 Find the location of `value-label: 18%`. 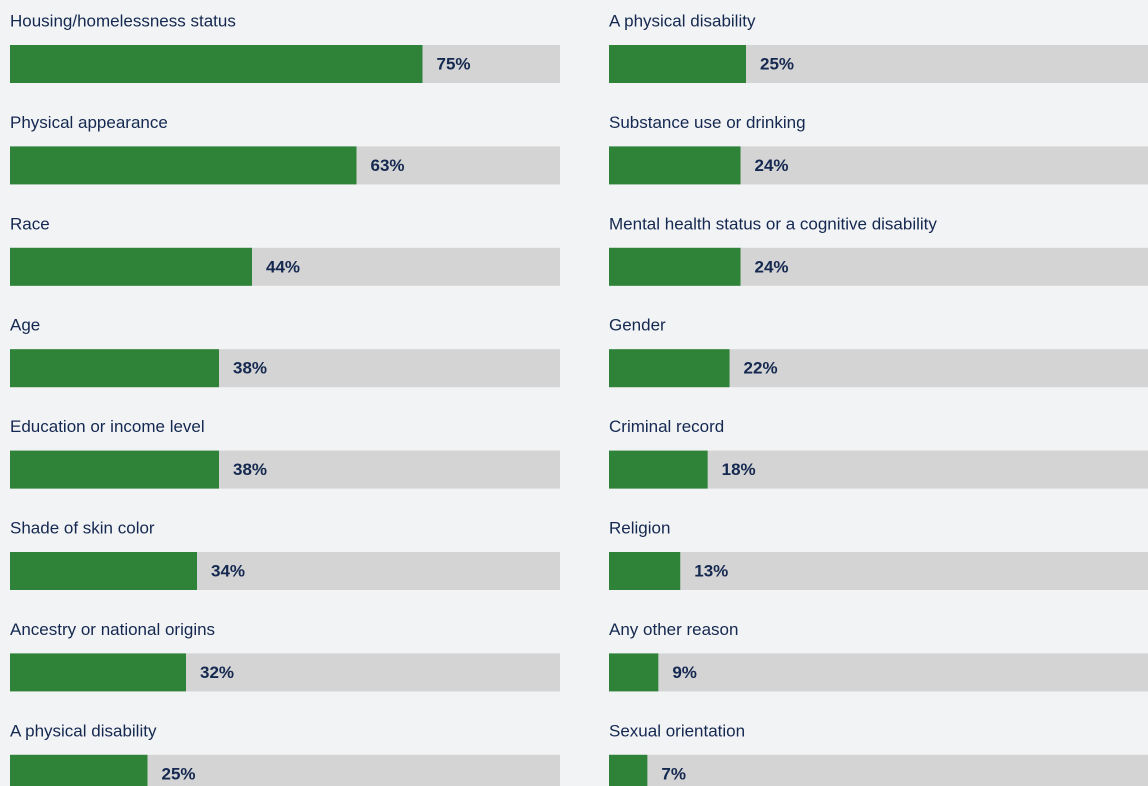

value-label: 18% is located at coordinates (739, 469).